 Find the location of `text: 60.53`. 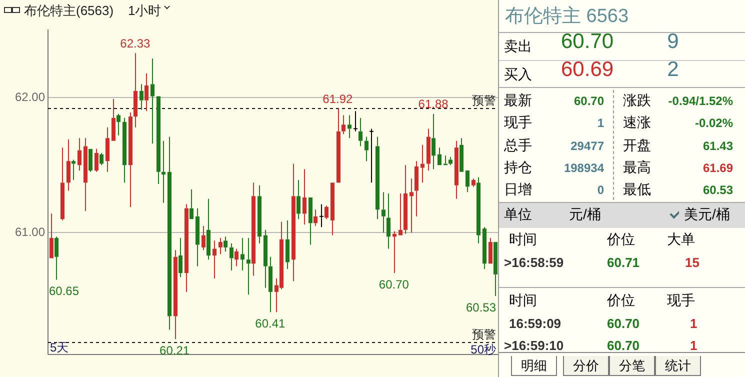

text: 60.53 is located at coordinates (717, 191).